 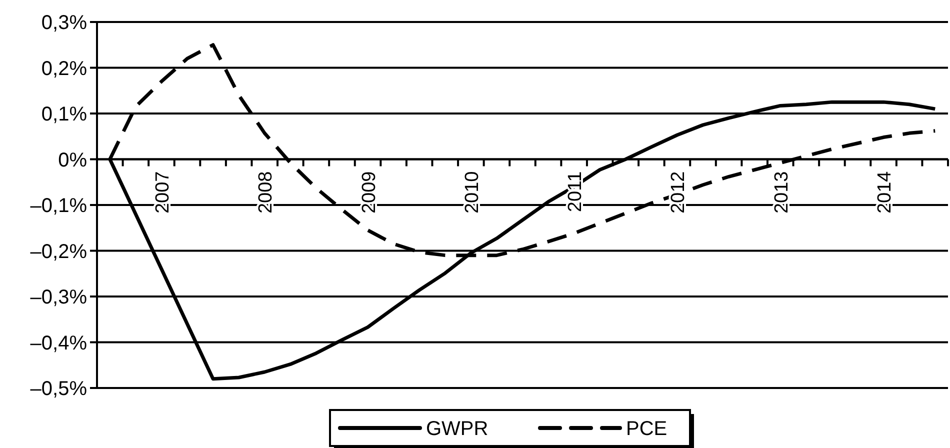 What do you see at coordinates (64, 69) in the screenshot?
I see `y-tick-label: 0,2%` at bounding box center [64, 69].